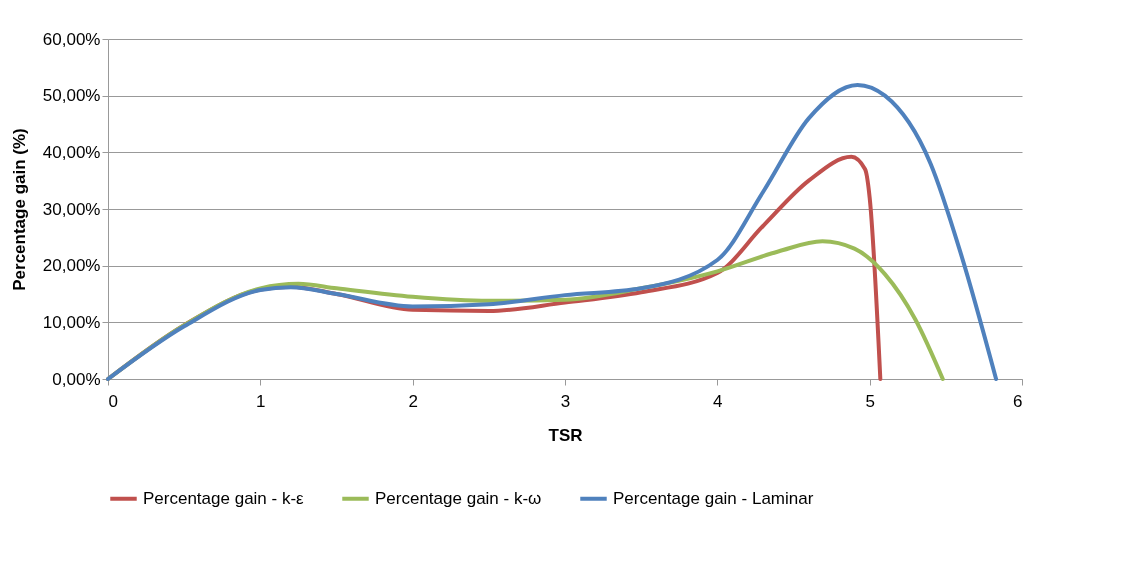  I want to click on x-tick-label: 0, so click(113, 401).